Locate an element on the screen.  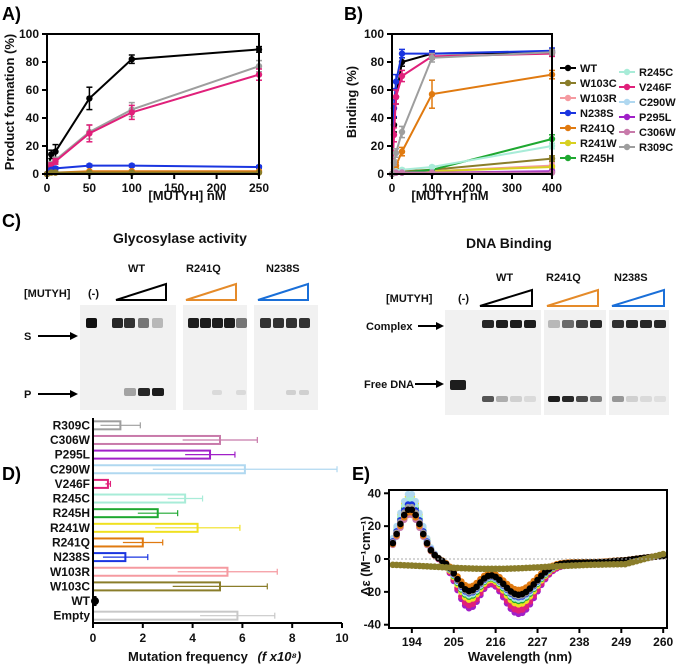
panel-e-x-tick-label: 249 is located at coordinates (621, 642).